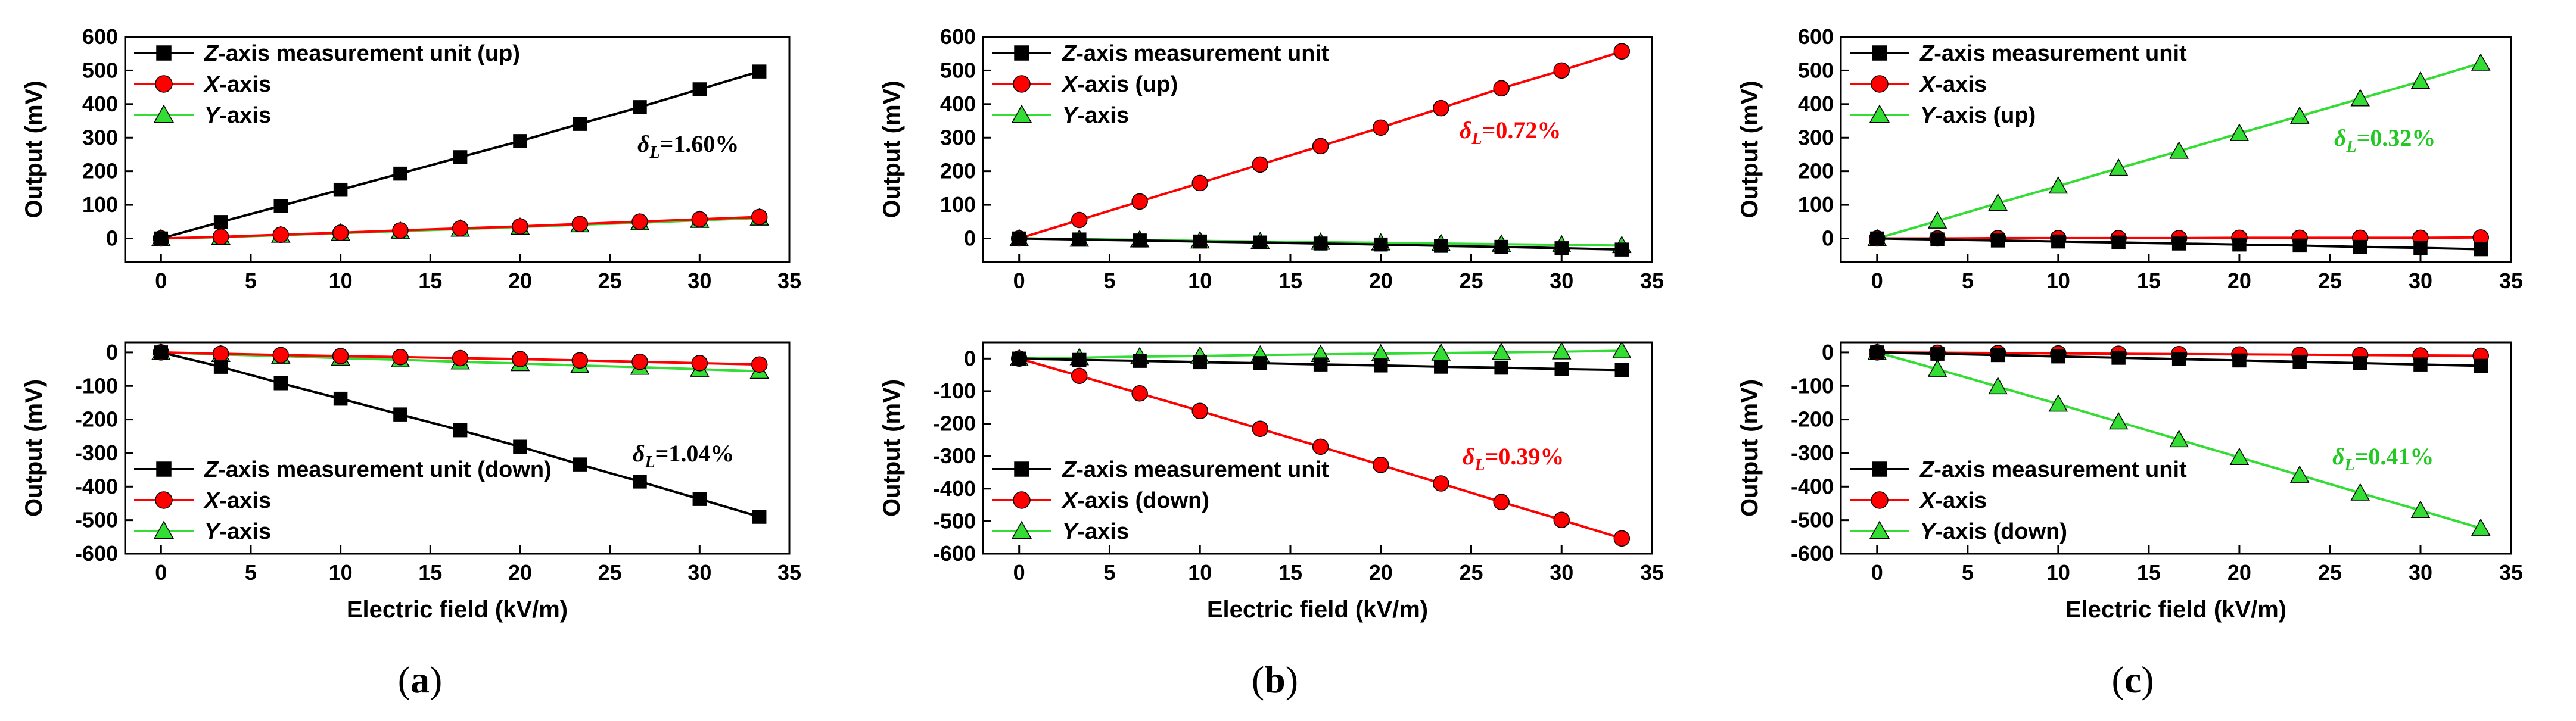 The image size is (2576, 721). Describe the element at coordinates (362, 53) in the screenshot. I see `legend-entry: Z-axis measurement unit (up)` at that location.